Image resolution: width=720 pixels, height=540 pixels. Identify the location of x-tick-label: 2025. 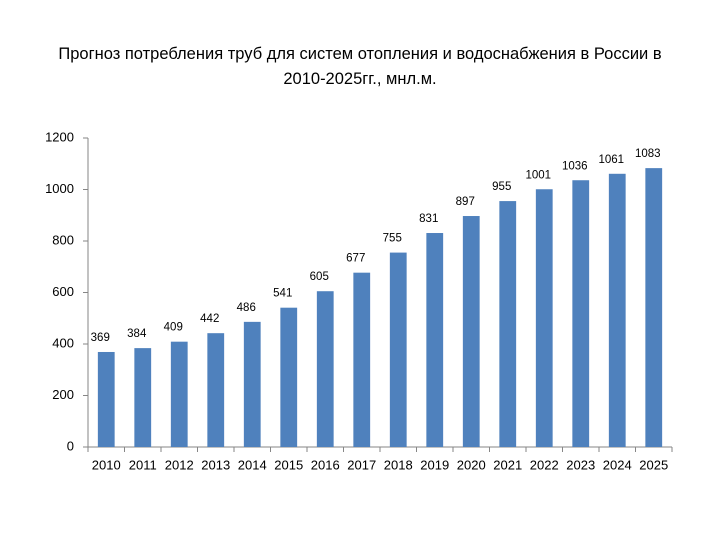
(653, 464).